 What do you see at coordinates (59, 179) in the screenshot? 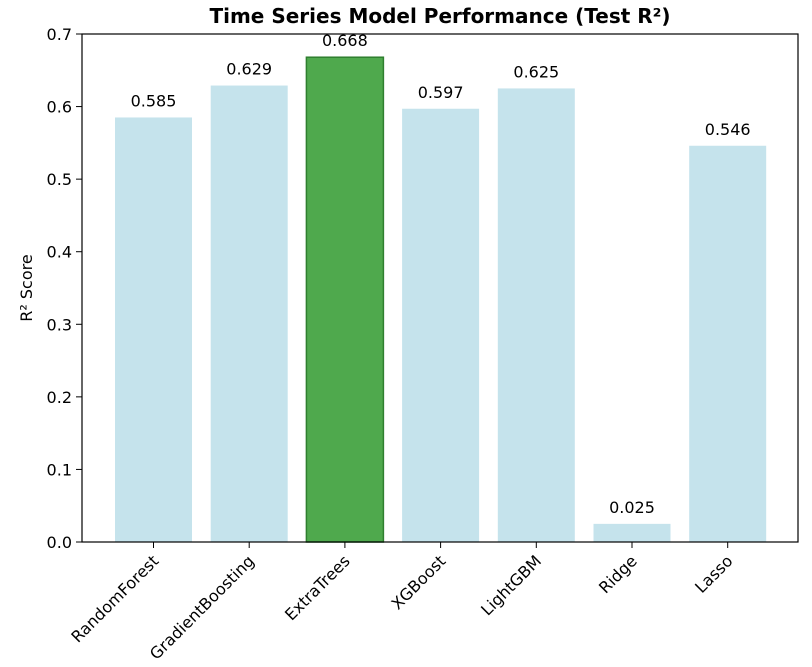
I see `y-tick-label: 0.5` at bounding box center [59, 179].